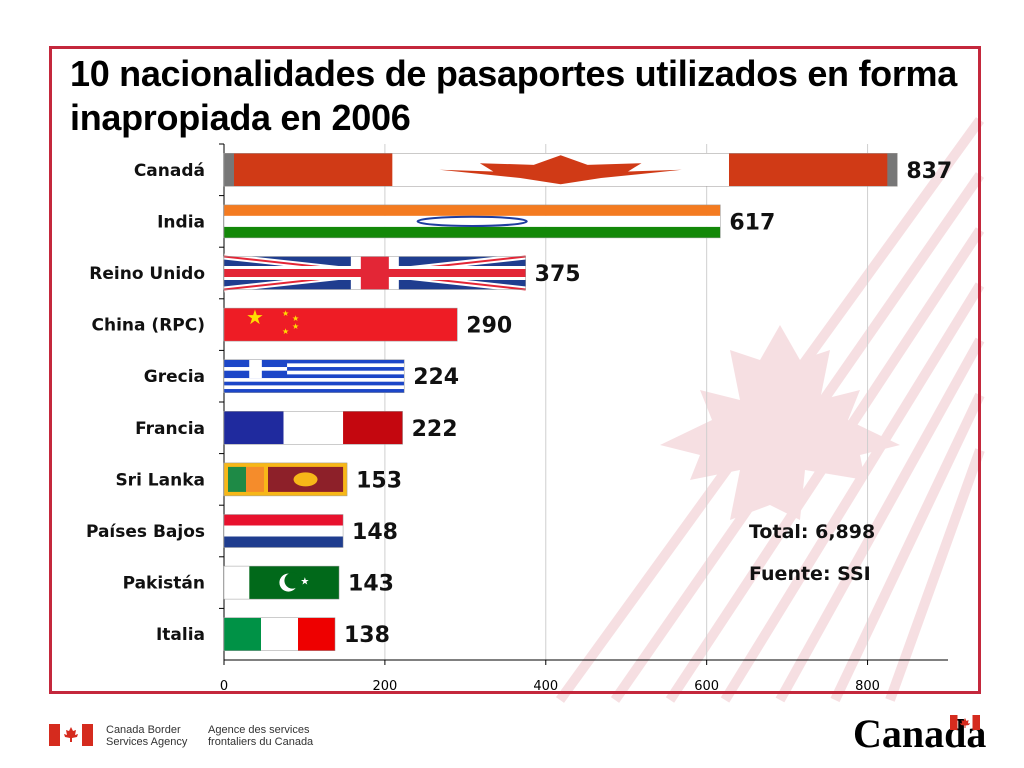 This screenshot has width=1024, height=768. Describe the element at coordinates (180, 635) in the screenshot. I see `category-label: Italia` at that location.